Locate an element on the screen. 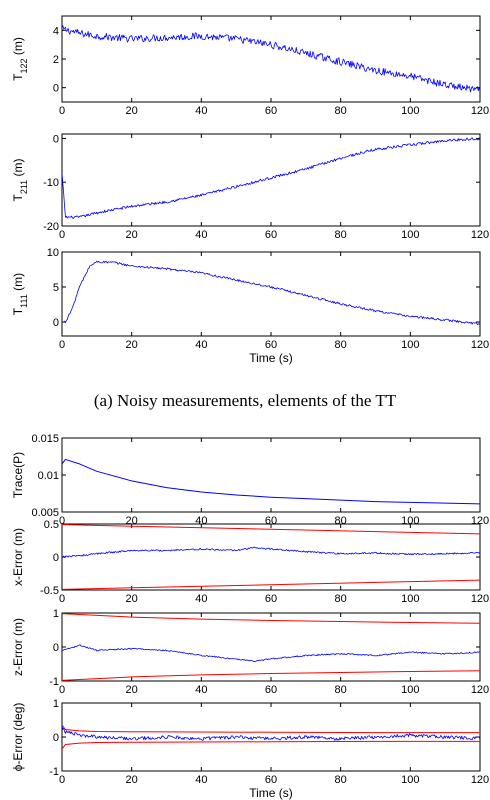 Image resolution: width=490 pixels, height=800 pixels. y-tick-label: 5 is located at coordinates (56, 288).